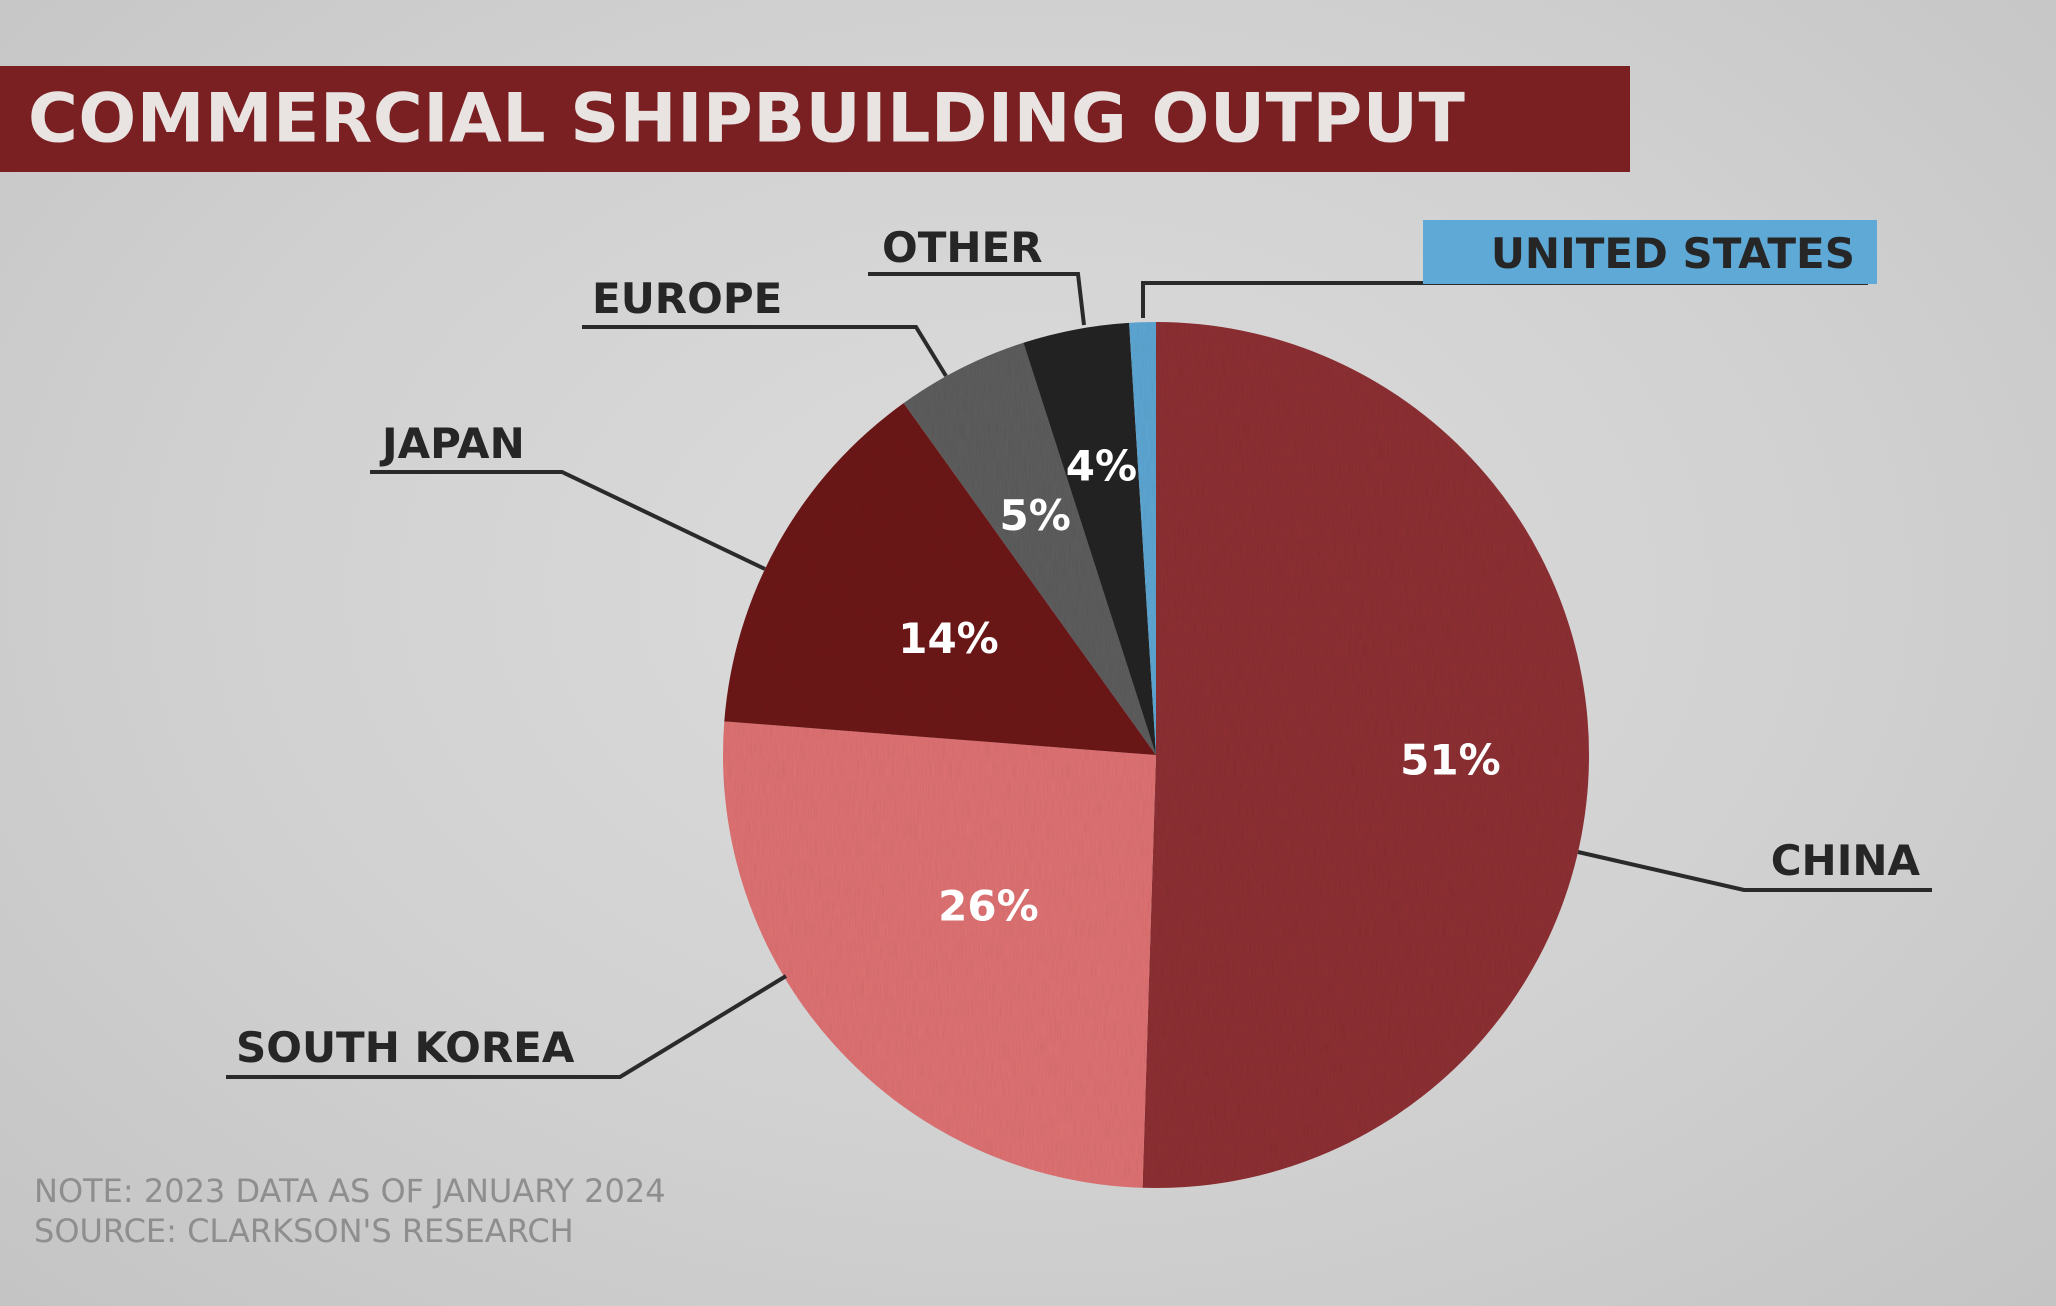 The width and height of the screenshot is (2056, 1306). Describe the element at coordinates (977, 299) in the screenshot. I see `callout-line-other` at that location.